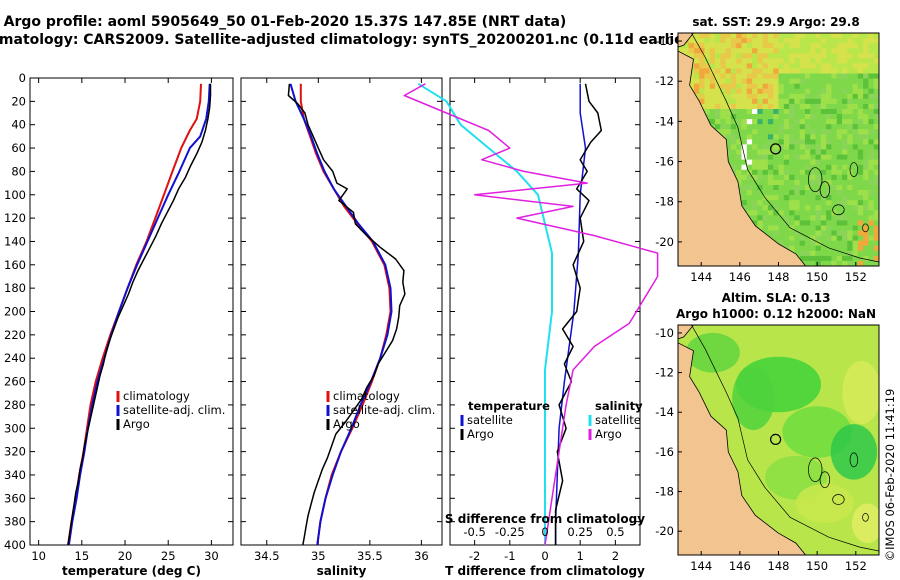 The height and width of the screenshot is (580, 900). What do you see at coordinates (664, 333) in the screenshot?
I see `map-y-tick-label: -10` at bounding box center [664, 333].